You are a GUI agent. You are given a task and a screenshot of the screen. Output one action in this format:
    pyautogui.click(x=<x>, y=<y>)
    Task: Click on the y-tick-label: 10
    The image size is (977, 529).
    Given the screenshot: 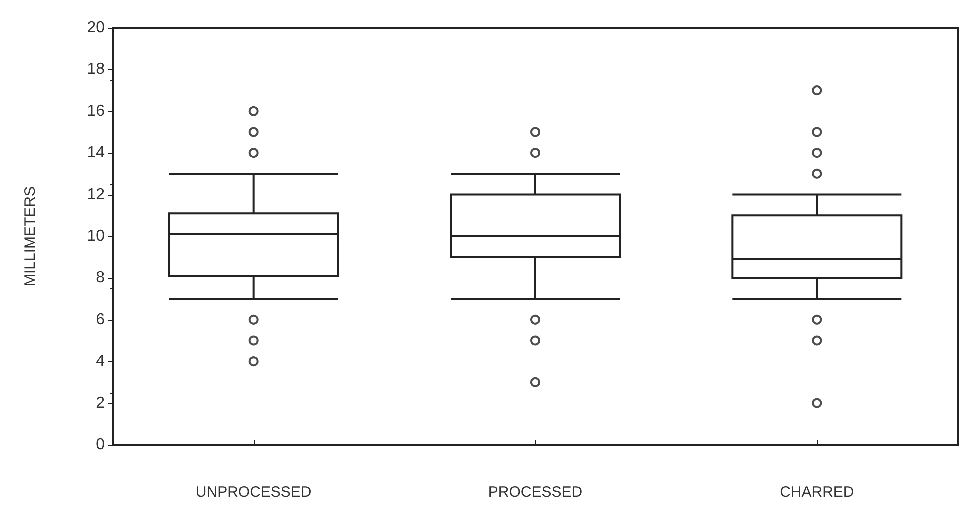 What is the action you would take?
    pyautogui.click(x=96, y=236)
    